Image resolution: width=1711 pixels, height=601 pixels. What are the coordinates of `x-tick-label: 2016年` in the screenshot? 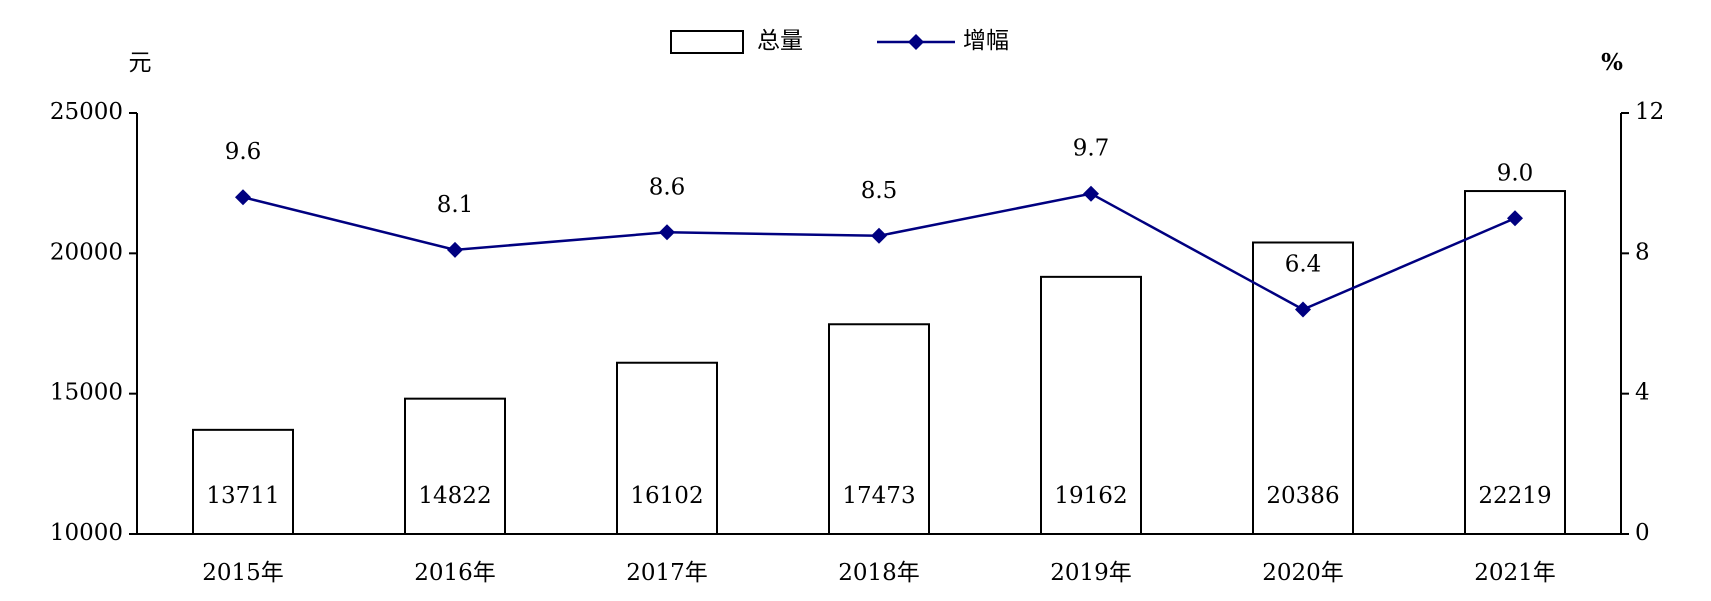 It's located at (455, 573).